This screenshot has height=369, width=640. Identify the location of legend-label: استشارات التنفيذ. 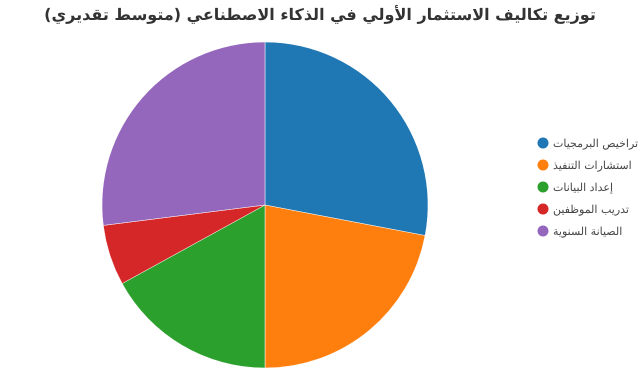
(592, 165).